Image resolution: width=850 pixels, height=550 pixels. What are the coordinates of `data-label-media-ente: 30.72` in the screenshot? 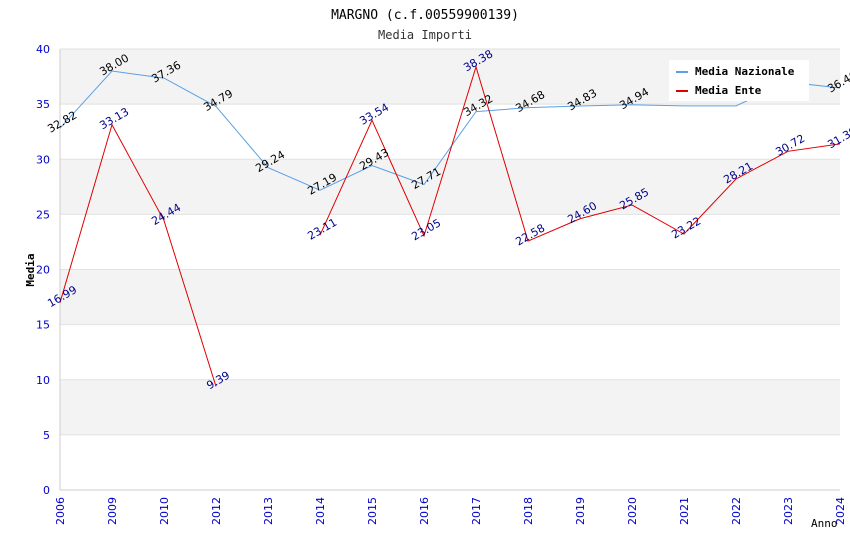 It's located at (790, 145).